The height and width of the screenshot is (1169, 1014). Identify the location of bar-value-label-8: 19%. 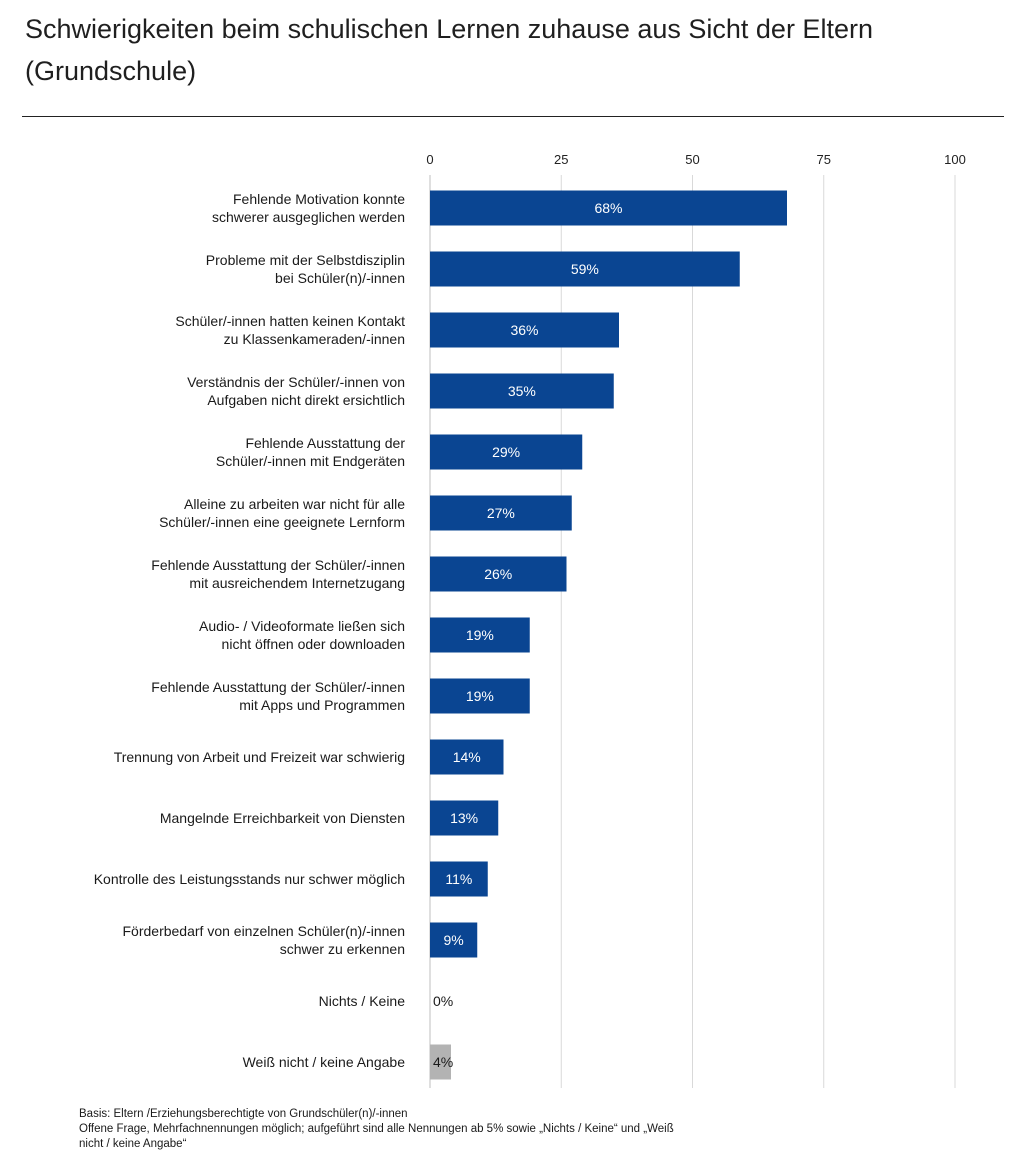
(480, 635).